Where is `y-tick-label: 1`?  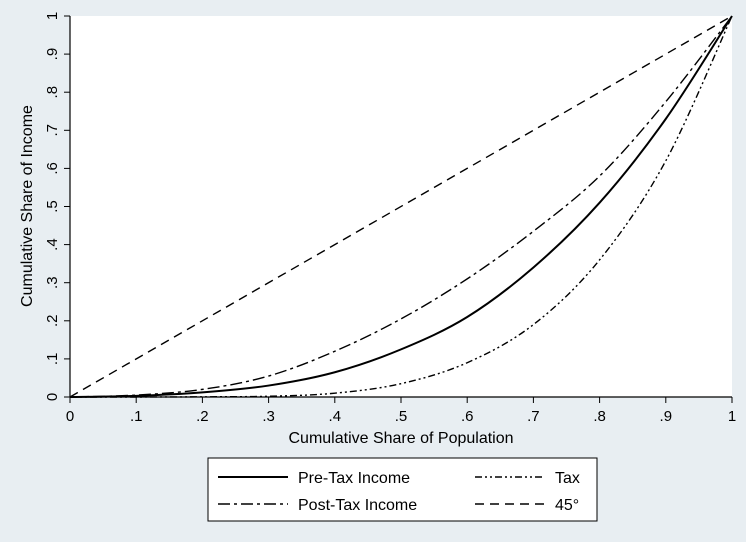 y-tick-label: 1 is located at coordinates (52, 16).